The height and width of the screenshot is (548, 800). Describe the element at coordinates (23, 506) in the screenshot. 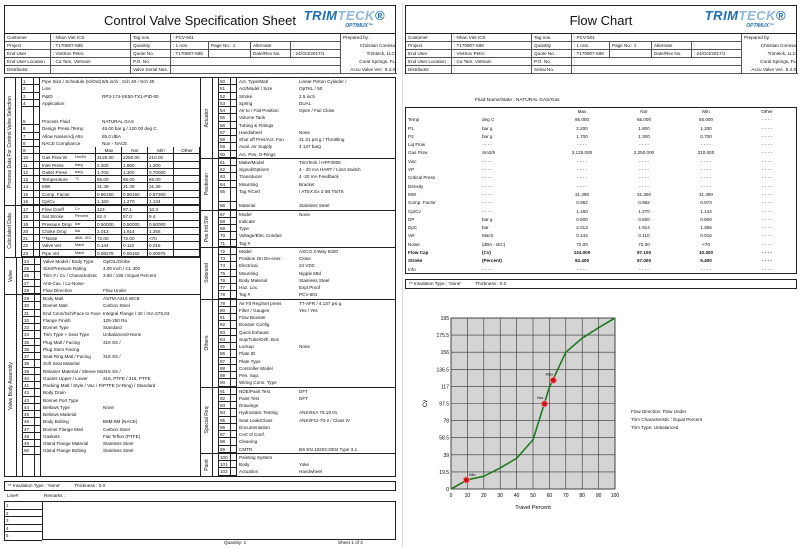

I see `line-number-row: 1` at that location.